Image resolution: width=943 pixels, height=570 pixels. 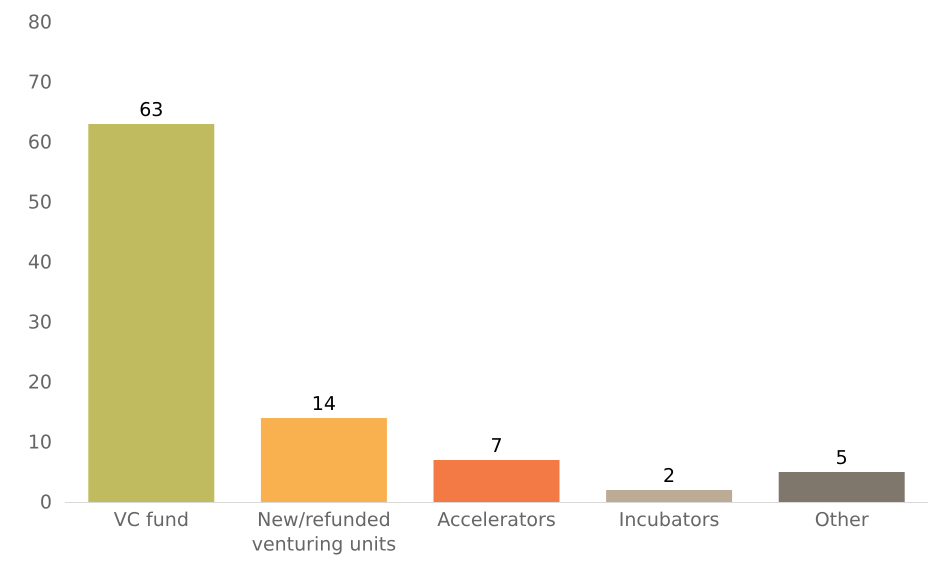 What do you see at coordinates (841, 519) in the screenshot?
I see `x-tick-label: Other` at bounding box center [841, 519].